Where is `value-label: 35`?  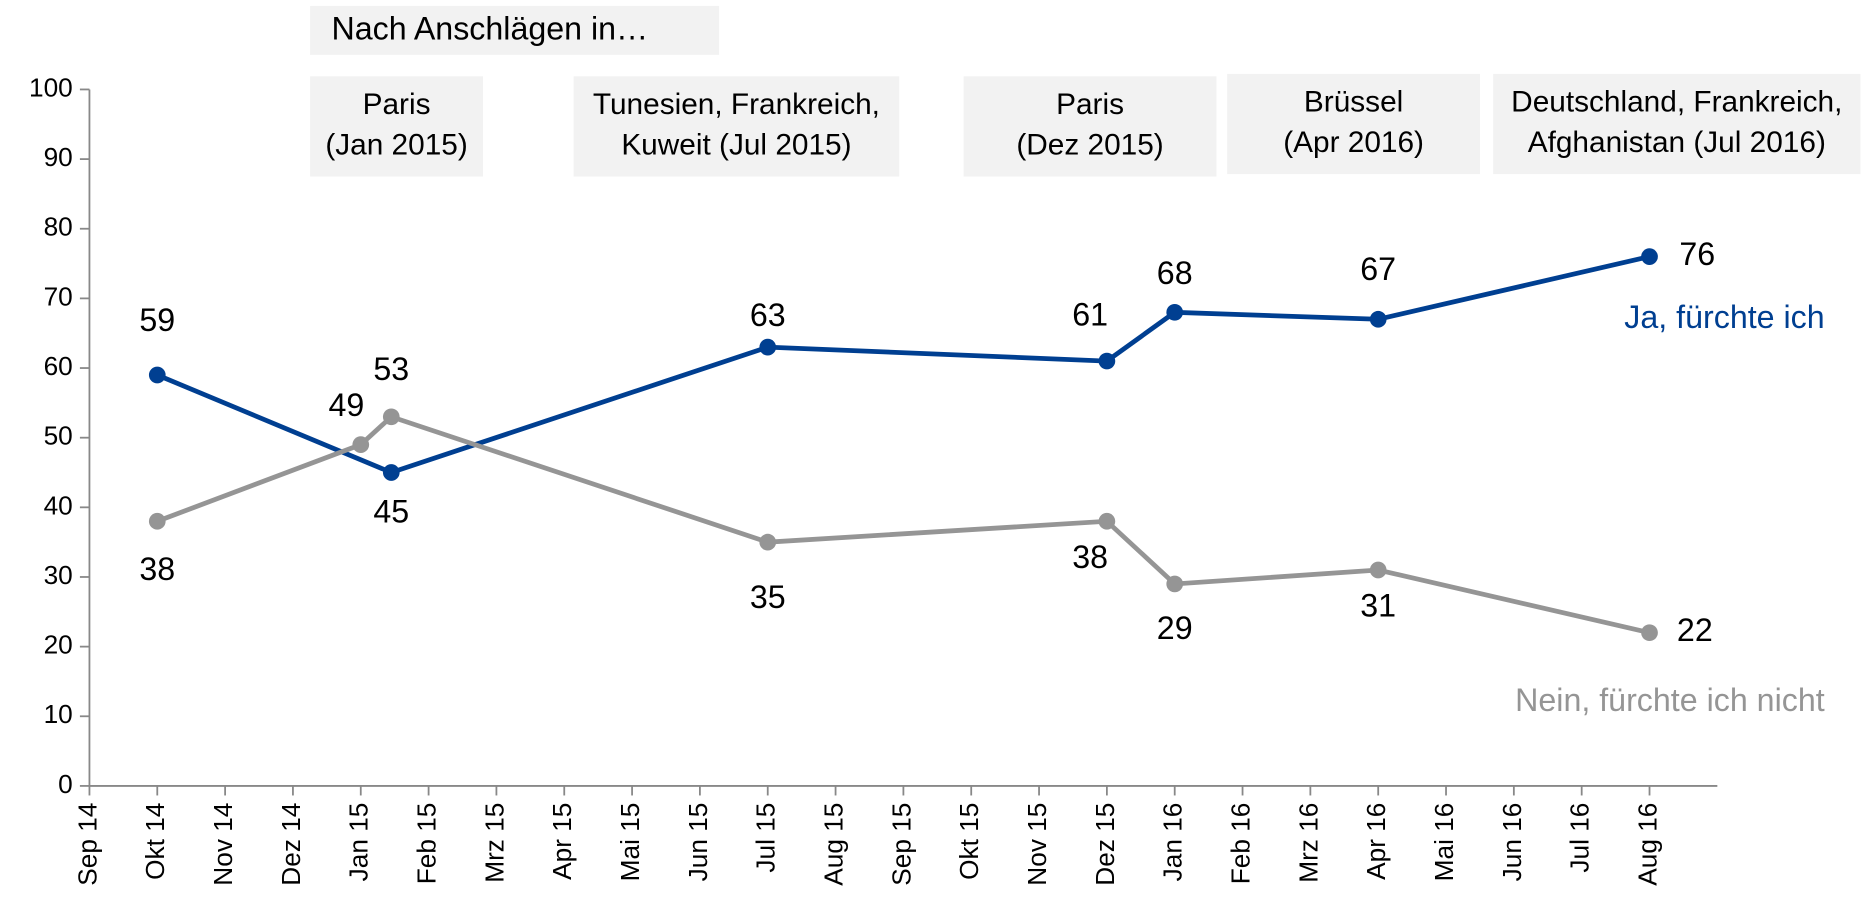
value-label: 35 is located at coordinates (768, 597).